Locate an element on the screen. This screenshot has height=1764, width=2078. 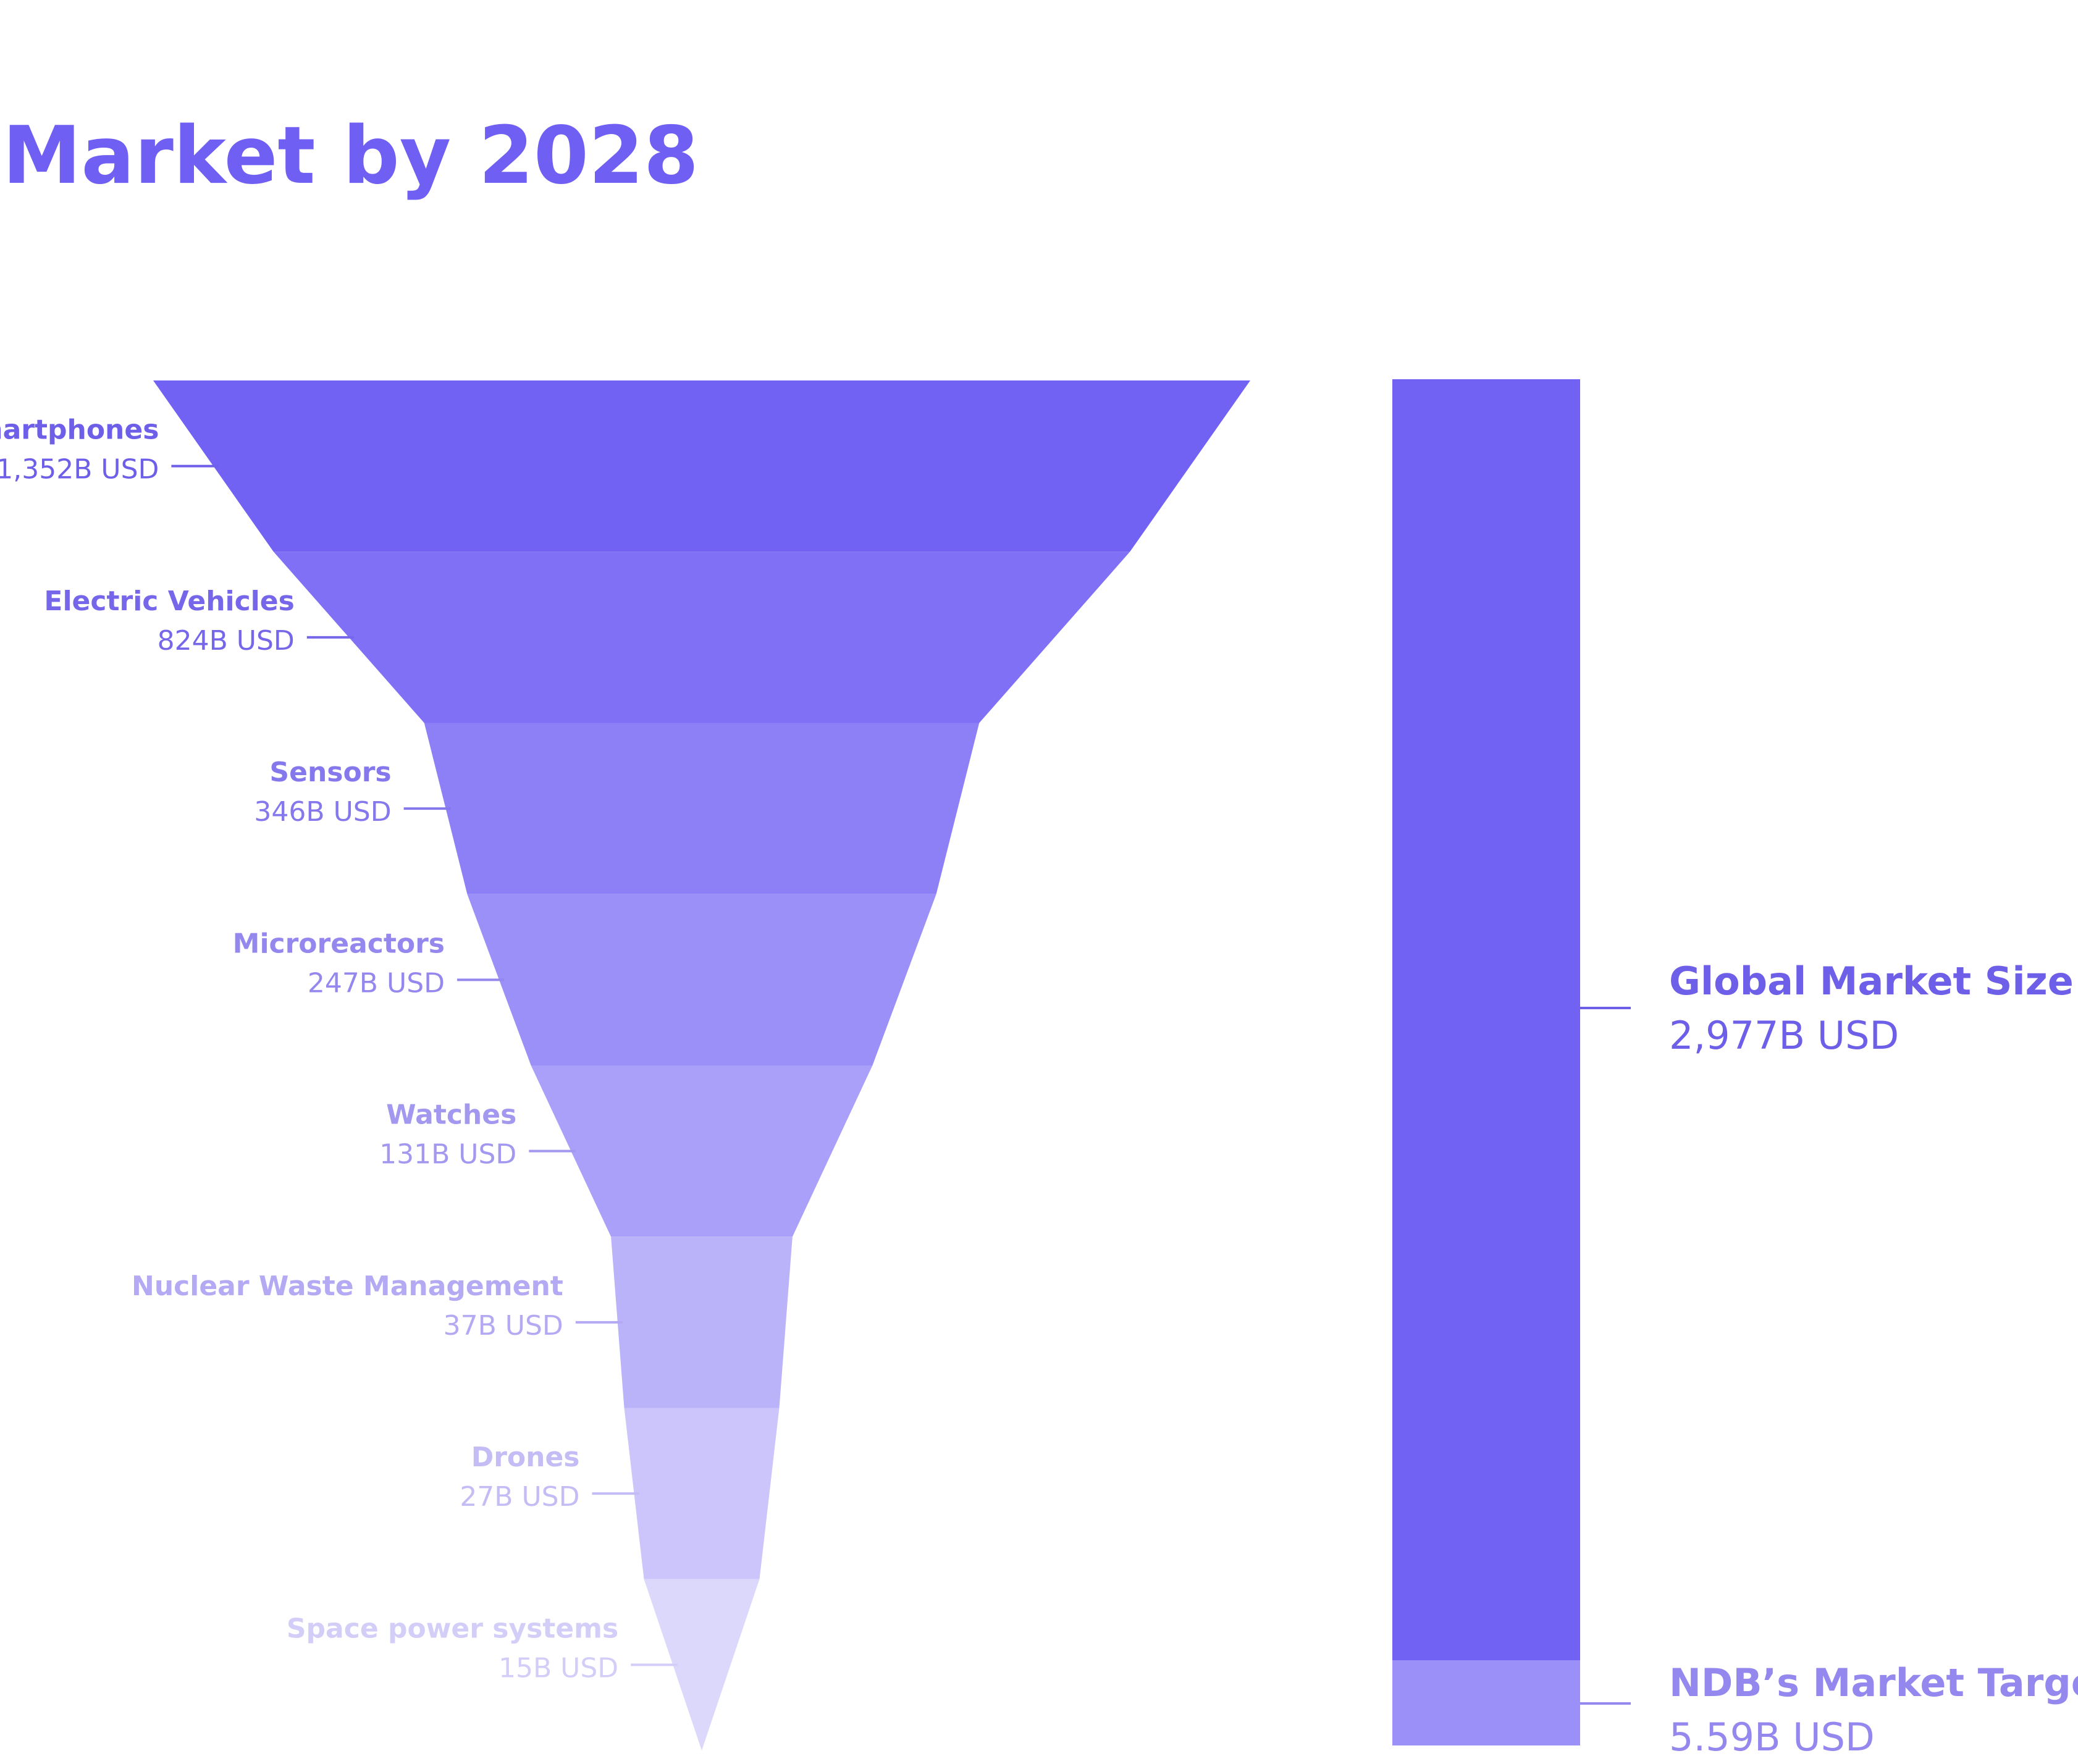
funnel-label-name: Drones is located at coordinates (526, 1457).